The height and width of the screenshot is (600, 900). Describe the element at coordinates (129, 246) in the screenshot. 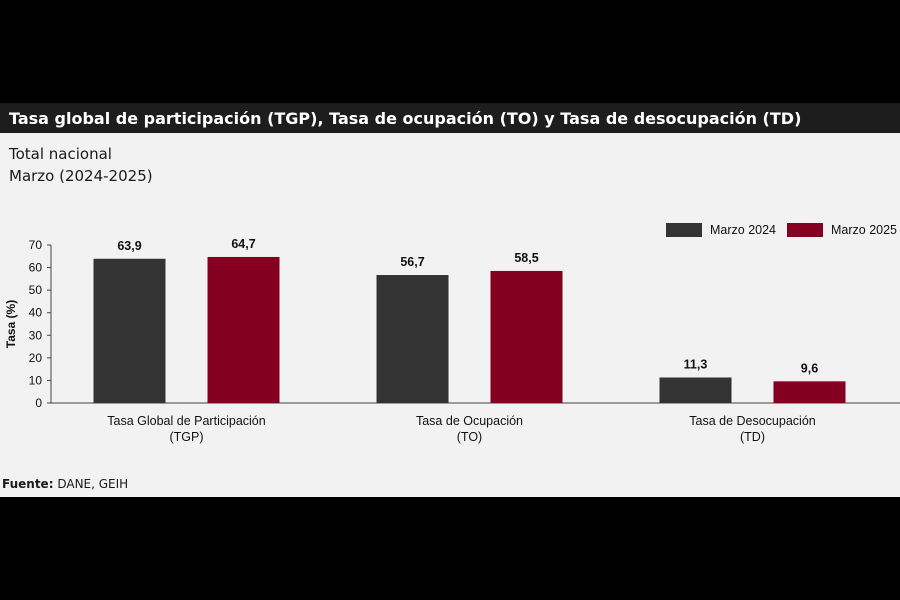

I see `bar-value-label-2024-0: 63,9` at that location.